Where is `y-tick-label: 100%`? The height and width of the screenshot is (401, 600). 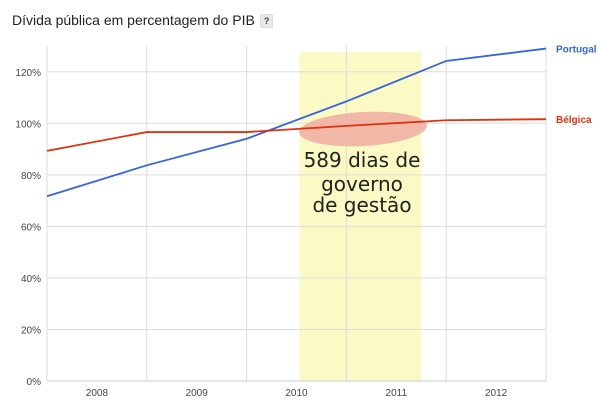 y-tick-label: 100% is located at coordinates (28, 124).